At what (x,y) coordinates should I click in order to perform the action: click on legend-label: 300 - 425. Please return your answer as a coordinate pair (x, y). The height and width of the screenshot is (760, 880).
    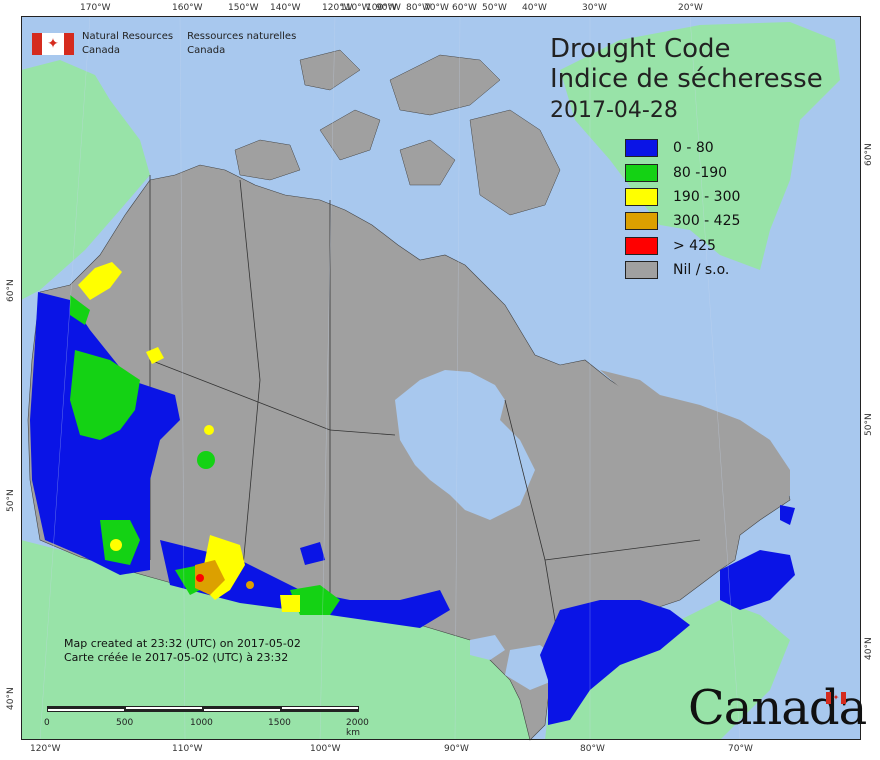
    Looking at the image, I should click on (707, 221).